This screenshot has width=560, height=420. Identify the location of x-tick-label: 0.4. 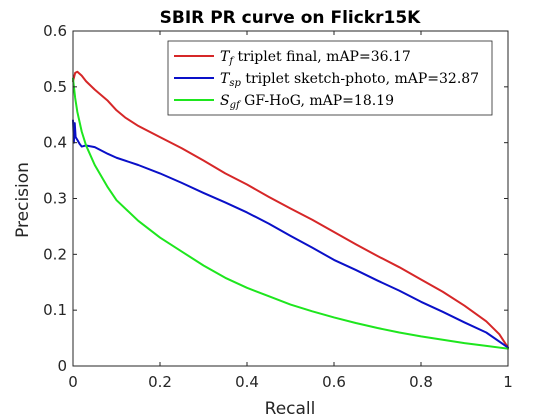
(247, 382).